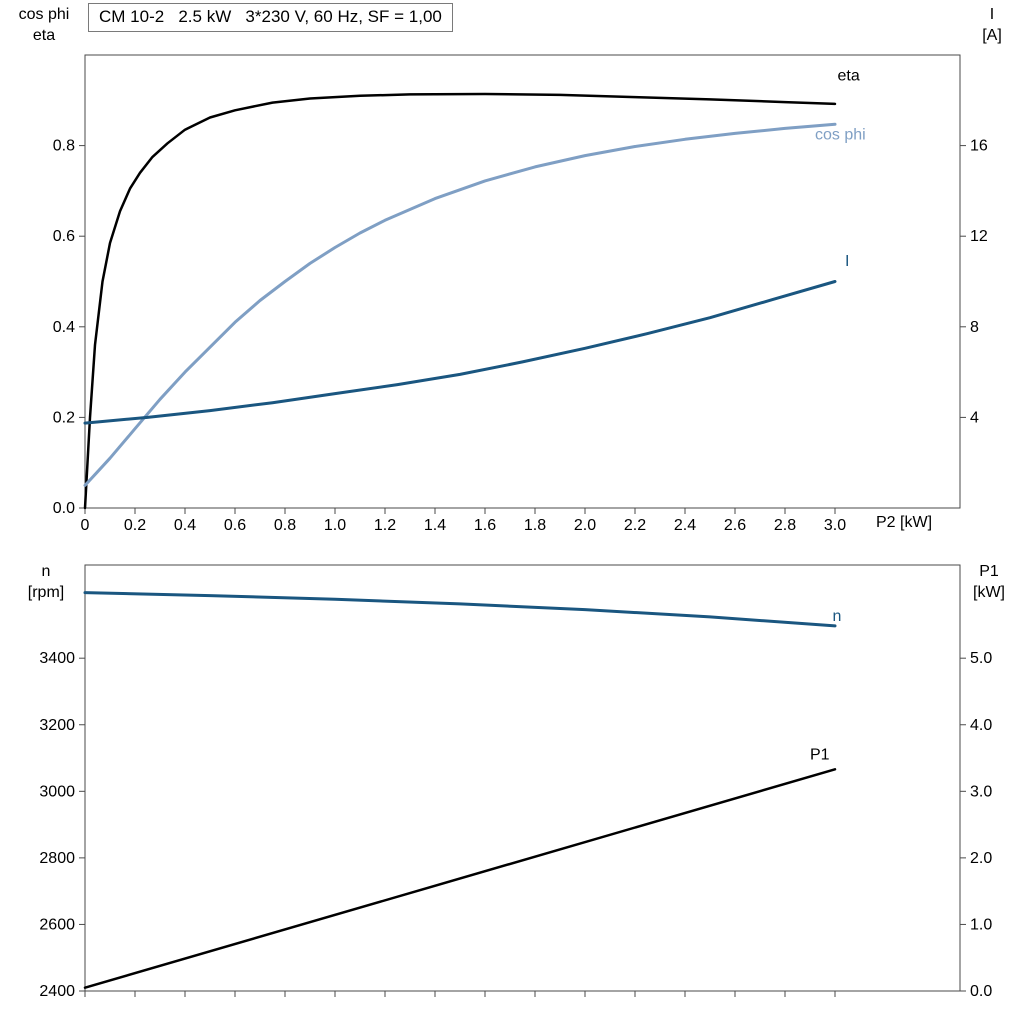 This screenshot has width=1024, height=1024. I want to click on y-left-tick-label: 3400, so click(57, 658).